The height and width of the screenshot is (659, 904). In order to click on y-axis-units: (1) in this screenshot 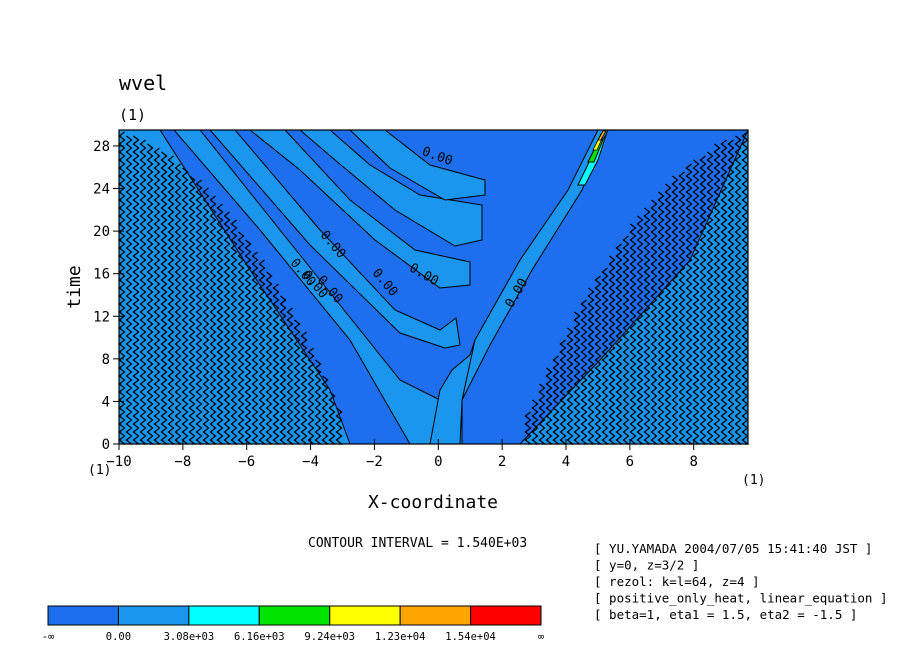, I will do `click(99, 470)`.